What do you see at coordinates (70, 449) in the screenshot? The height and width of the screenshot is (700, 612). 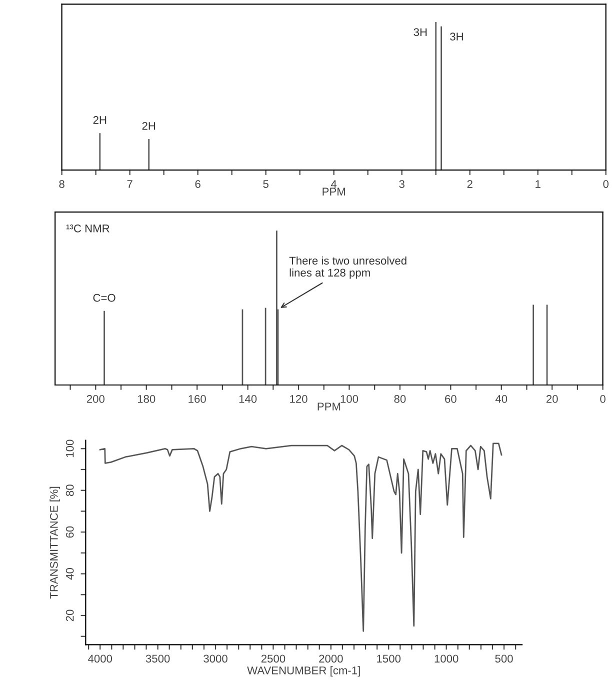 I see `y-tick-label: 100` at bounding box center [70, 449].